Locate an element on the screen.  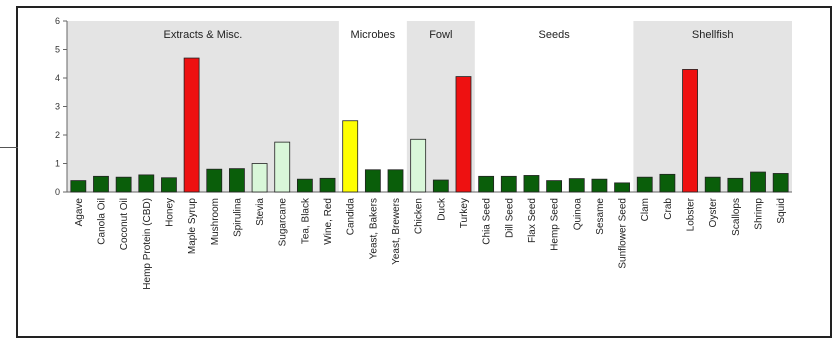
x-tick-label: Chia Seed is located at coordinates (487, 221).